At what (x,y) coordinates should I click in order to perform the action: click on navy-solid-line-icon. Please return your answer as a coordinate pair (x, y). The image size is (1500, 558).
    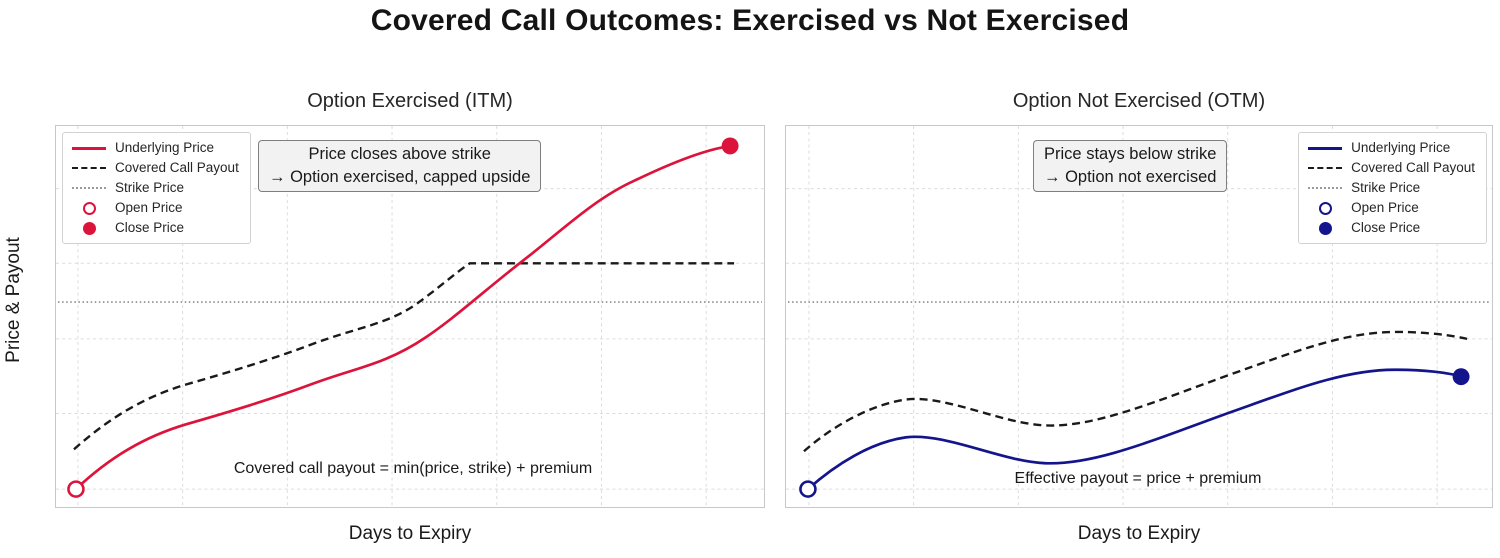
    Looking at the image, I should click on (1325, 148).